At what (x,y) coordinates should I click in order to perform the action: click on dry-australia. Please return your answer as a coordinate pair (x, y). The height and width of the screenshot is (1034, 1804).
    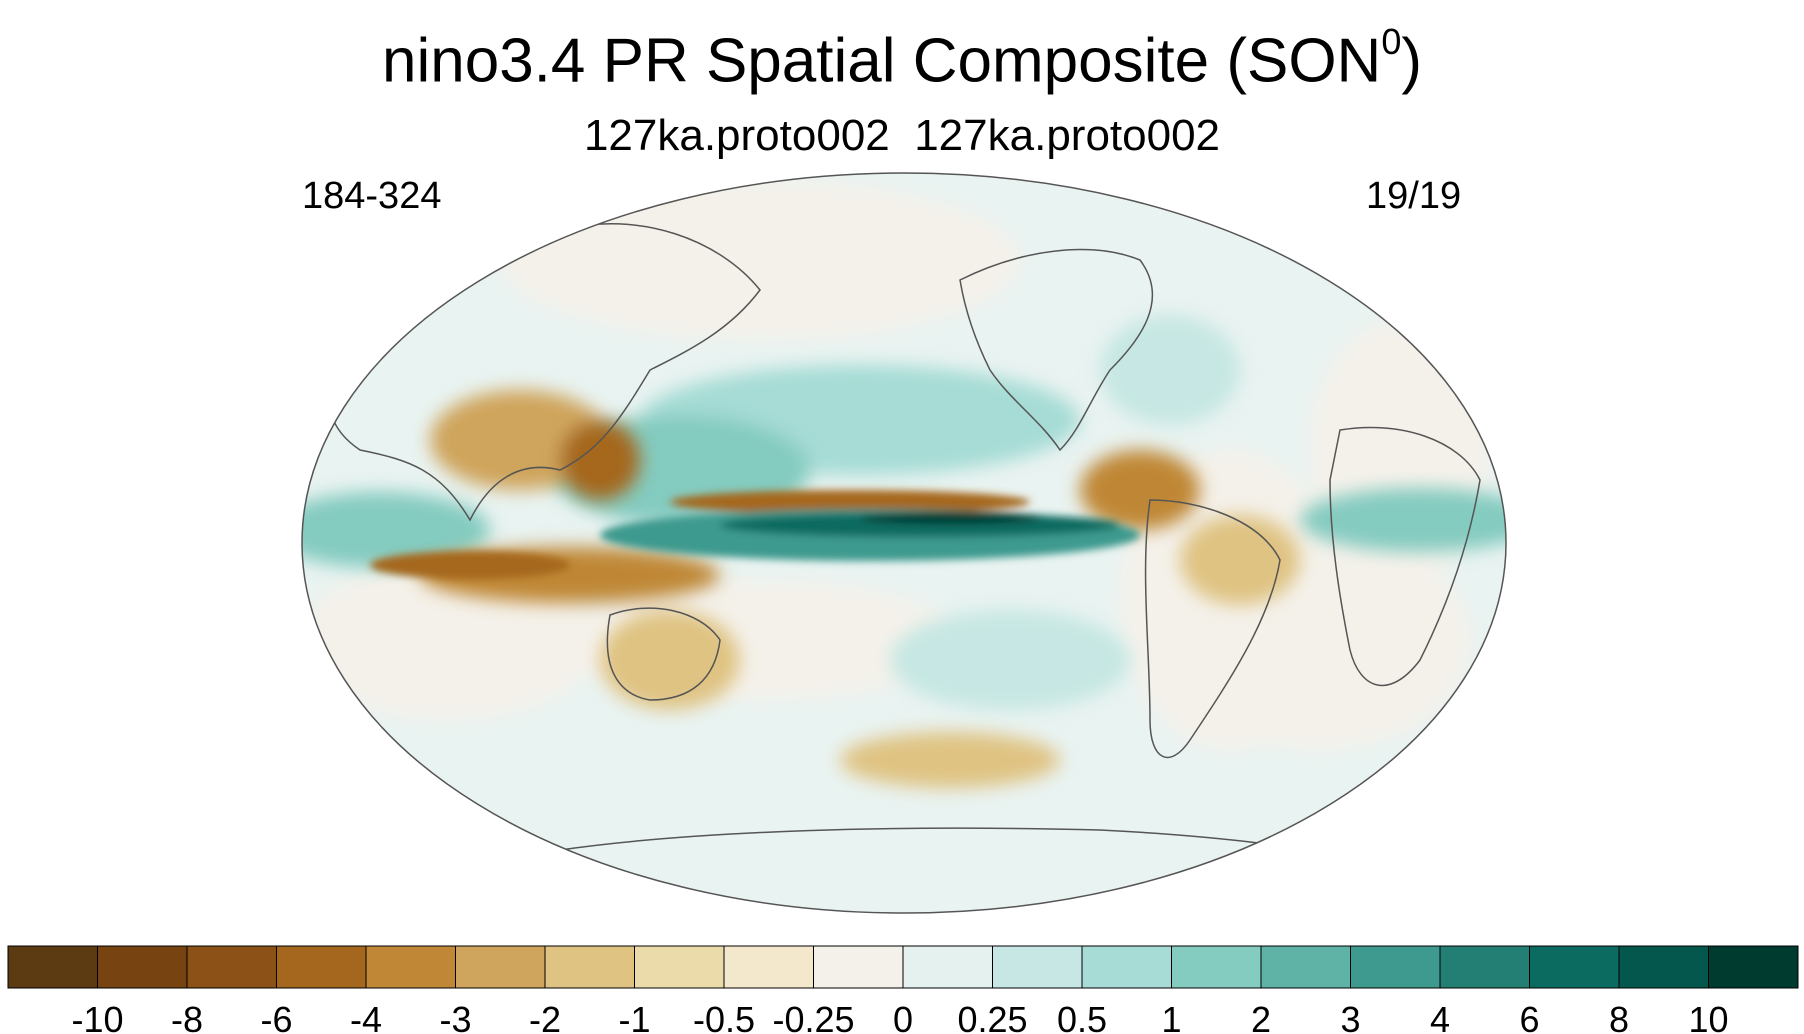
    Looking at the image, I should click on (670, 660).